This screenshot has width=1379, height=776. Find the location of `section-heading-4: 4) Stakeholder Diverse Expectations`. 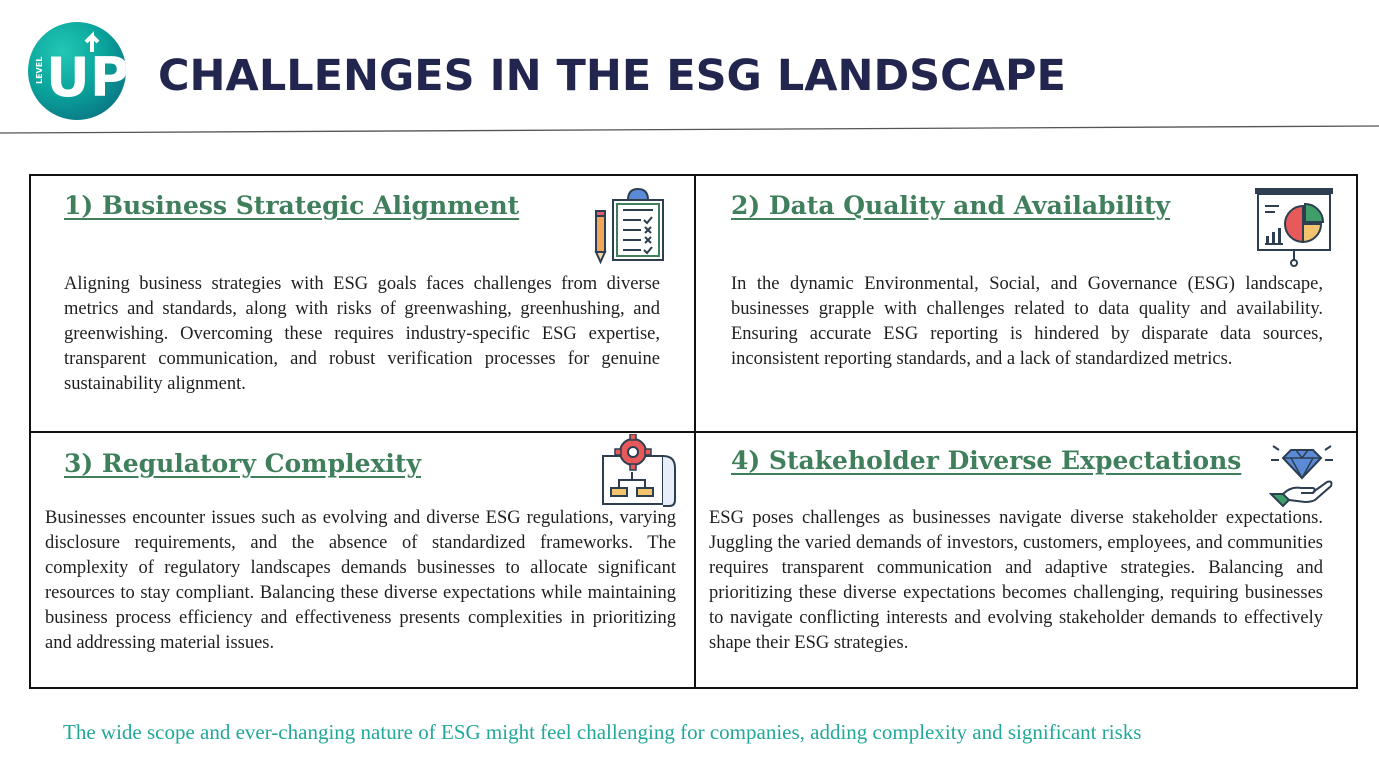

section-heading-4: 4) Stakeholder Diverse Expectations is located at coordinates (986, 460).